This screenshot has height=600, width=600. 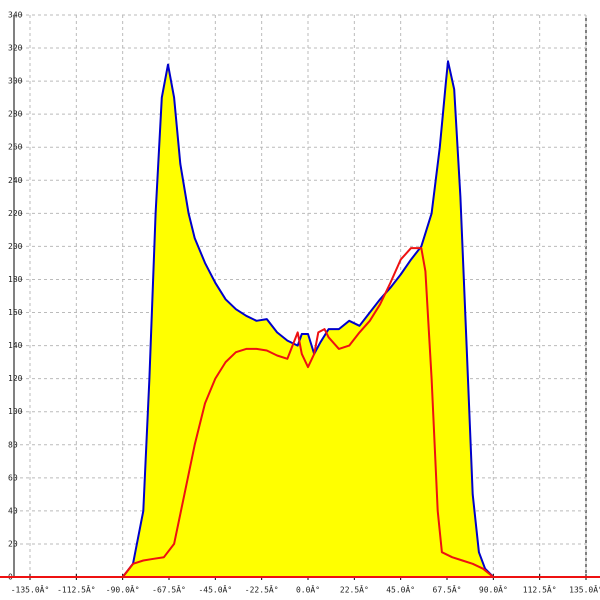 What do you see at coordinates (15, 81) in the screenshot?
I see `y-tick-label: 300` at bounding box center [15, 81].